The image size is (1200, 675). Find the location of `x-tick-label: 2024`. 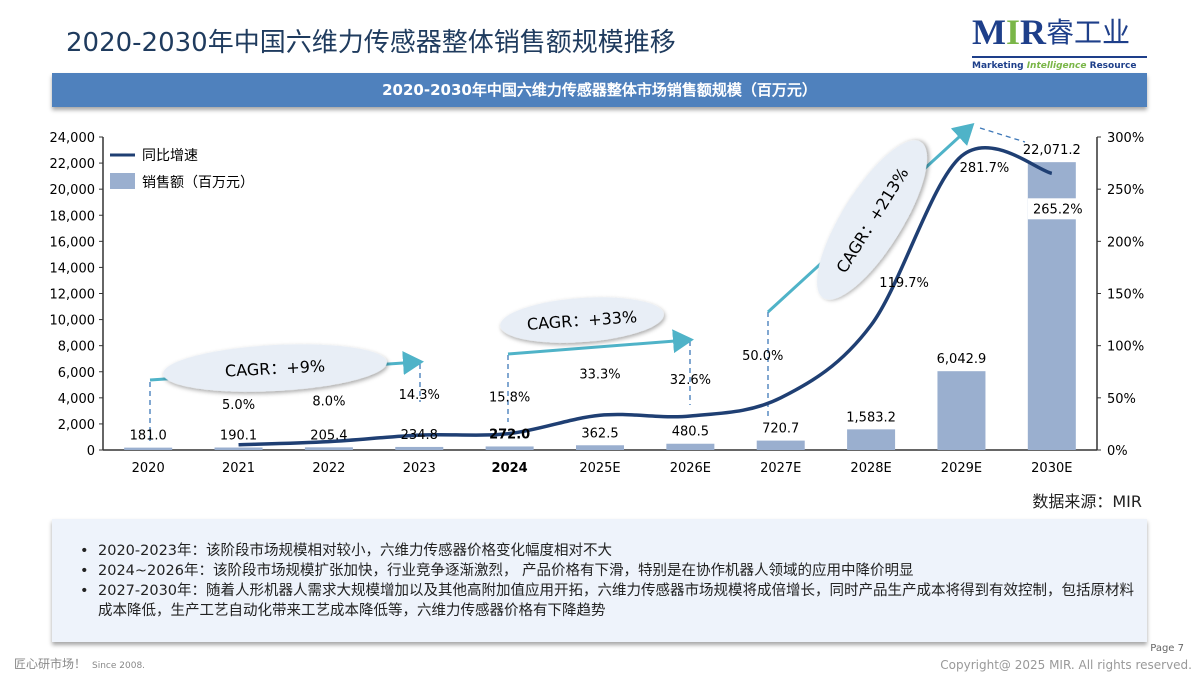

x-tick-label: 2024 is located at coordinates (510, 468).